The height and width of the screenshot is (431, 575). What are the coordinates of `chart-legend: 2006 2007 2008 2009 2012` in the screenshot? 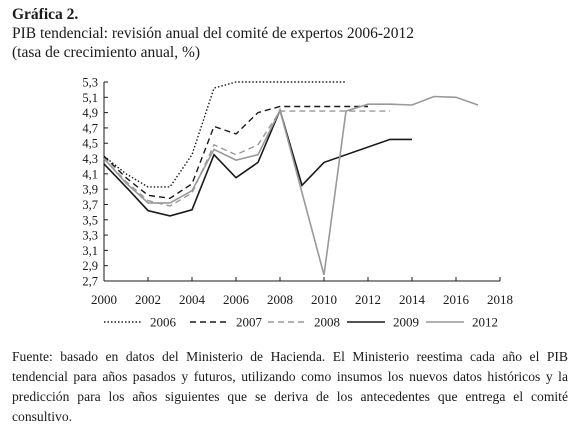 It's located at (301, 322).